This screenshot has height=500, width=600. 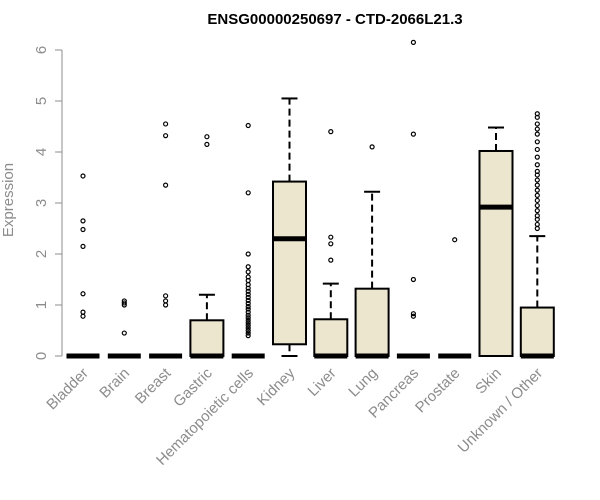 I want to click on x-tick-label: Liver, so click(x=322, y=382).